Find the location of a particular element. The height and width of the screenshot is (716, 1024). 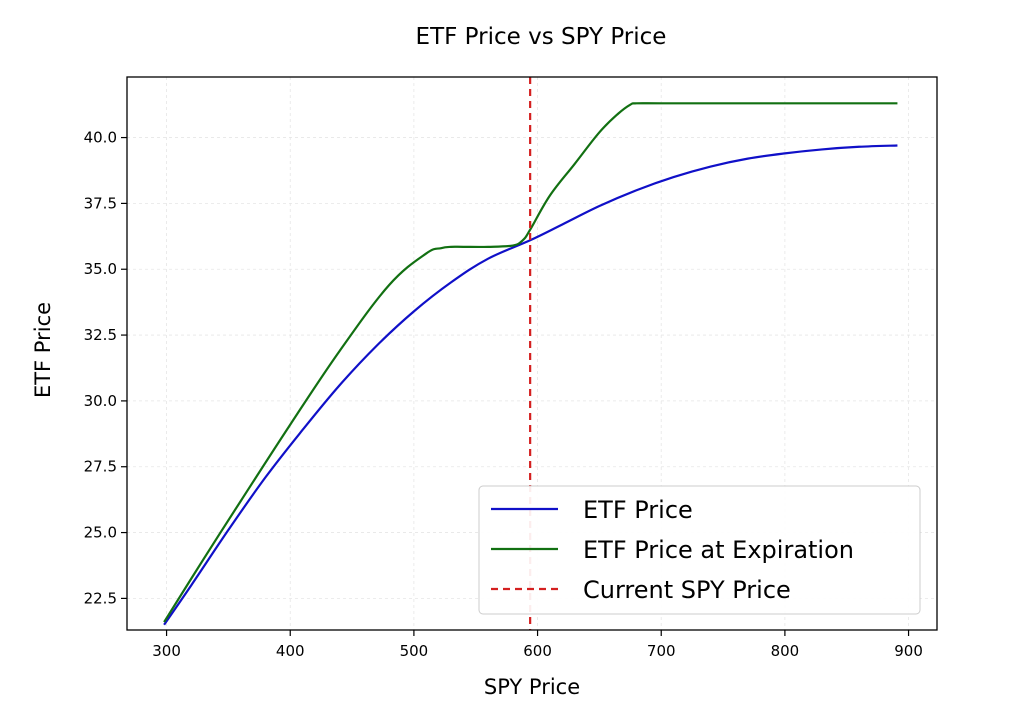

x-tick-label: 700 is located at coordinates (661, 651).